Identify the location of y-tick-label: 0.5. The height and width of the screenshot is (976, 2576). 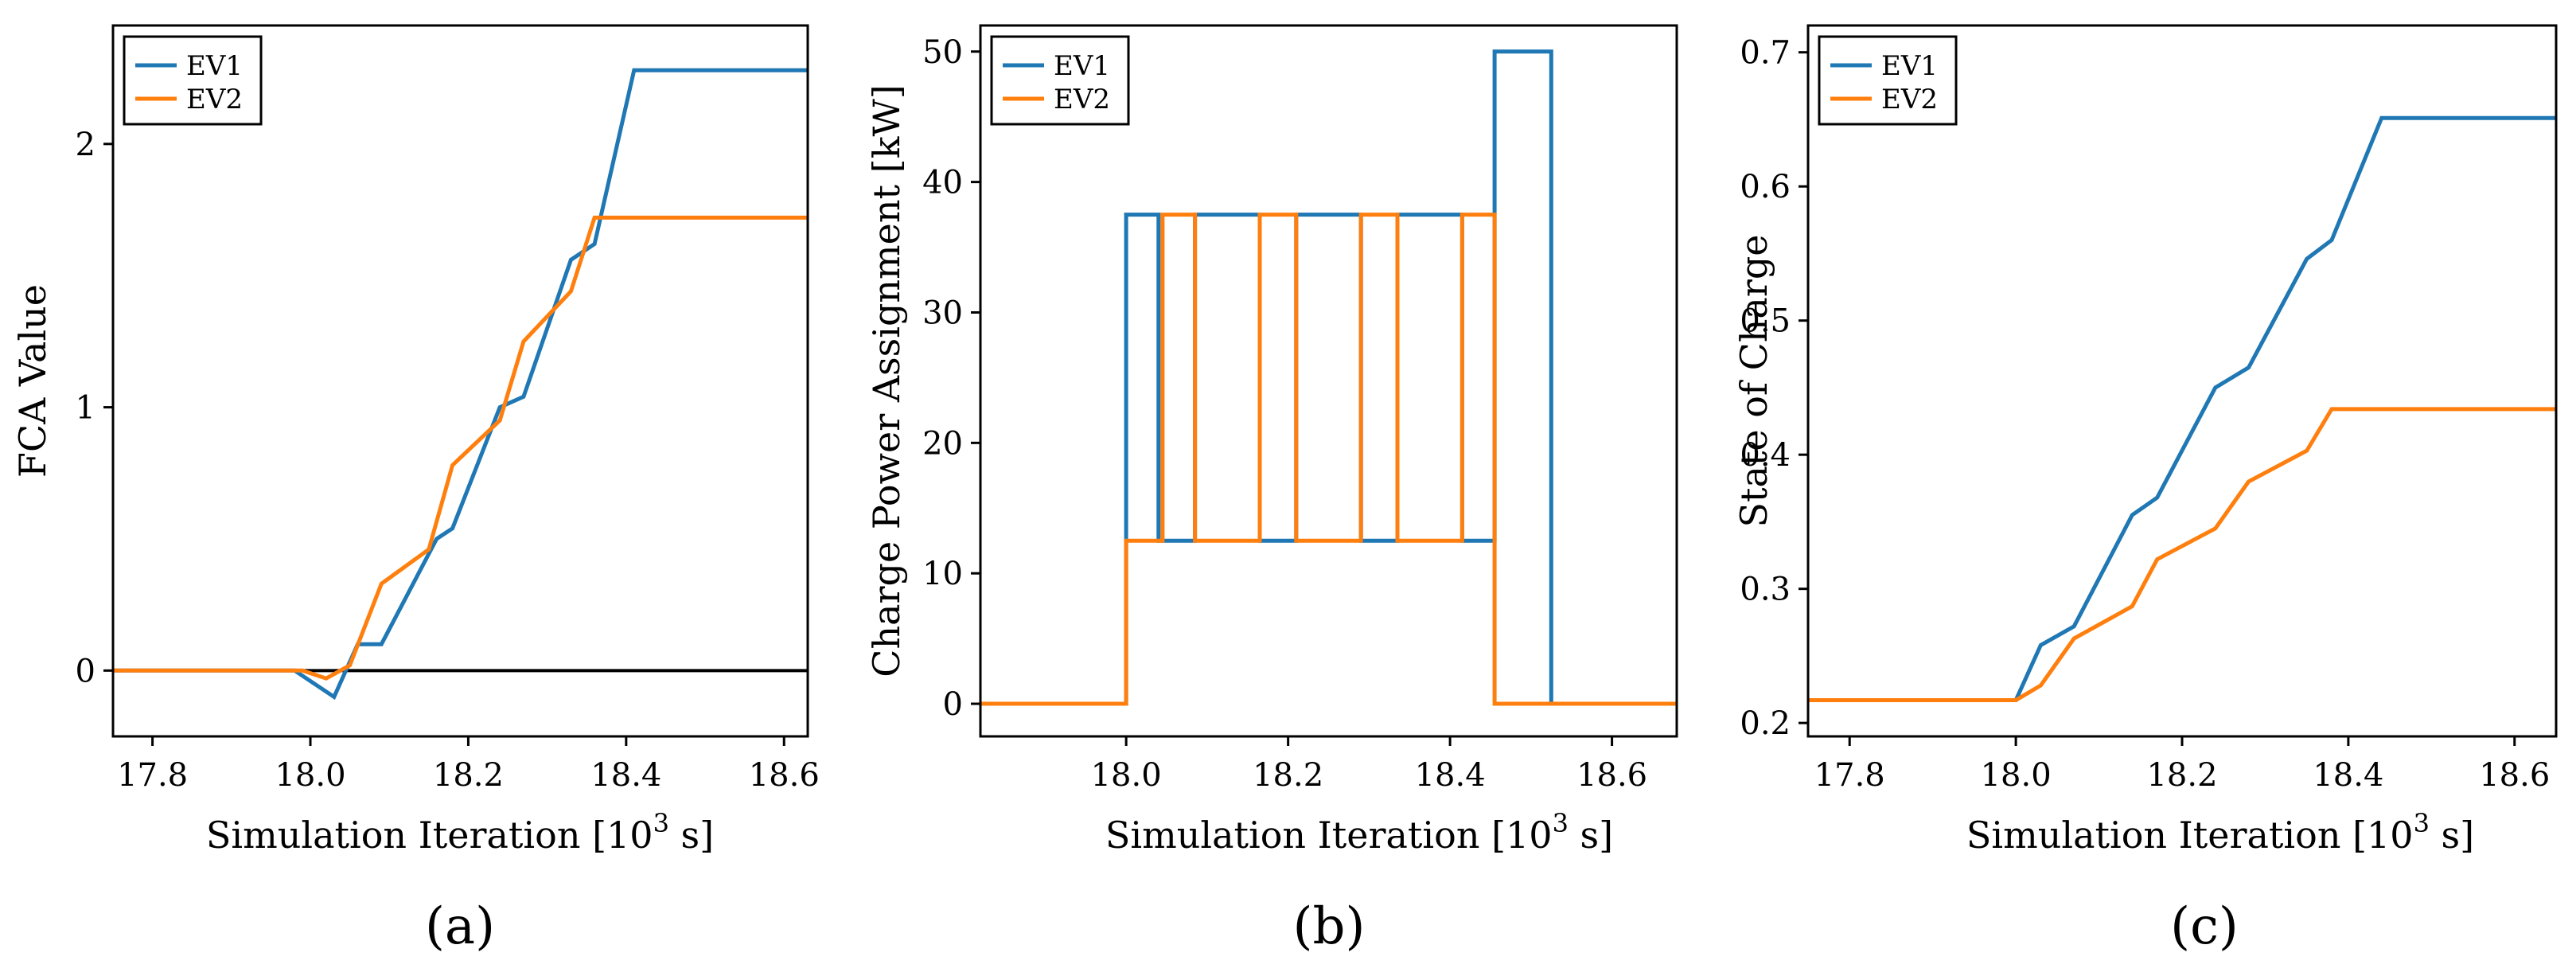
(1766, 321).